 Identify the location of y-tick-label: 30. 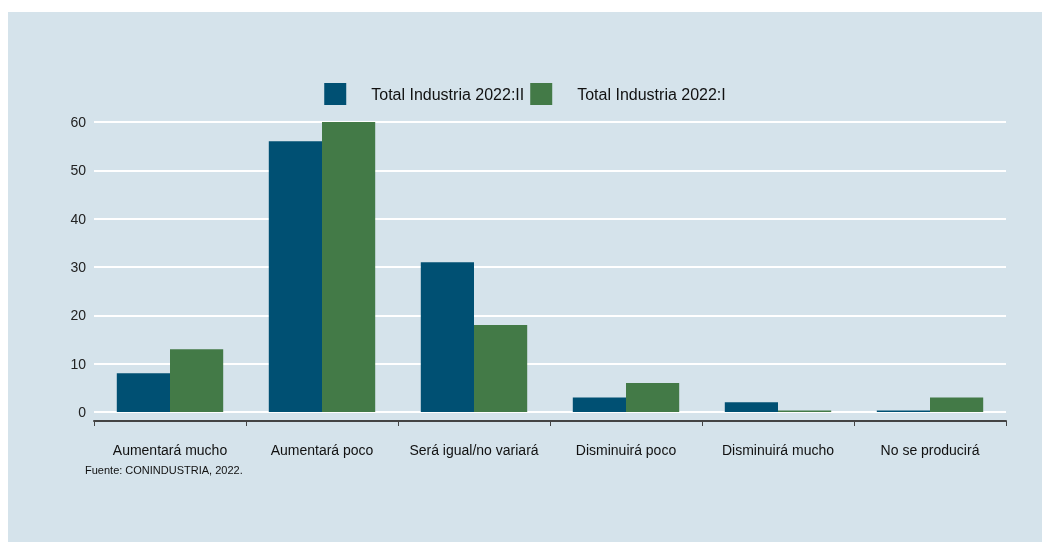
(78, 267).